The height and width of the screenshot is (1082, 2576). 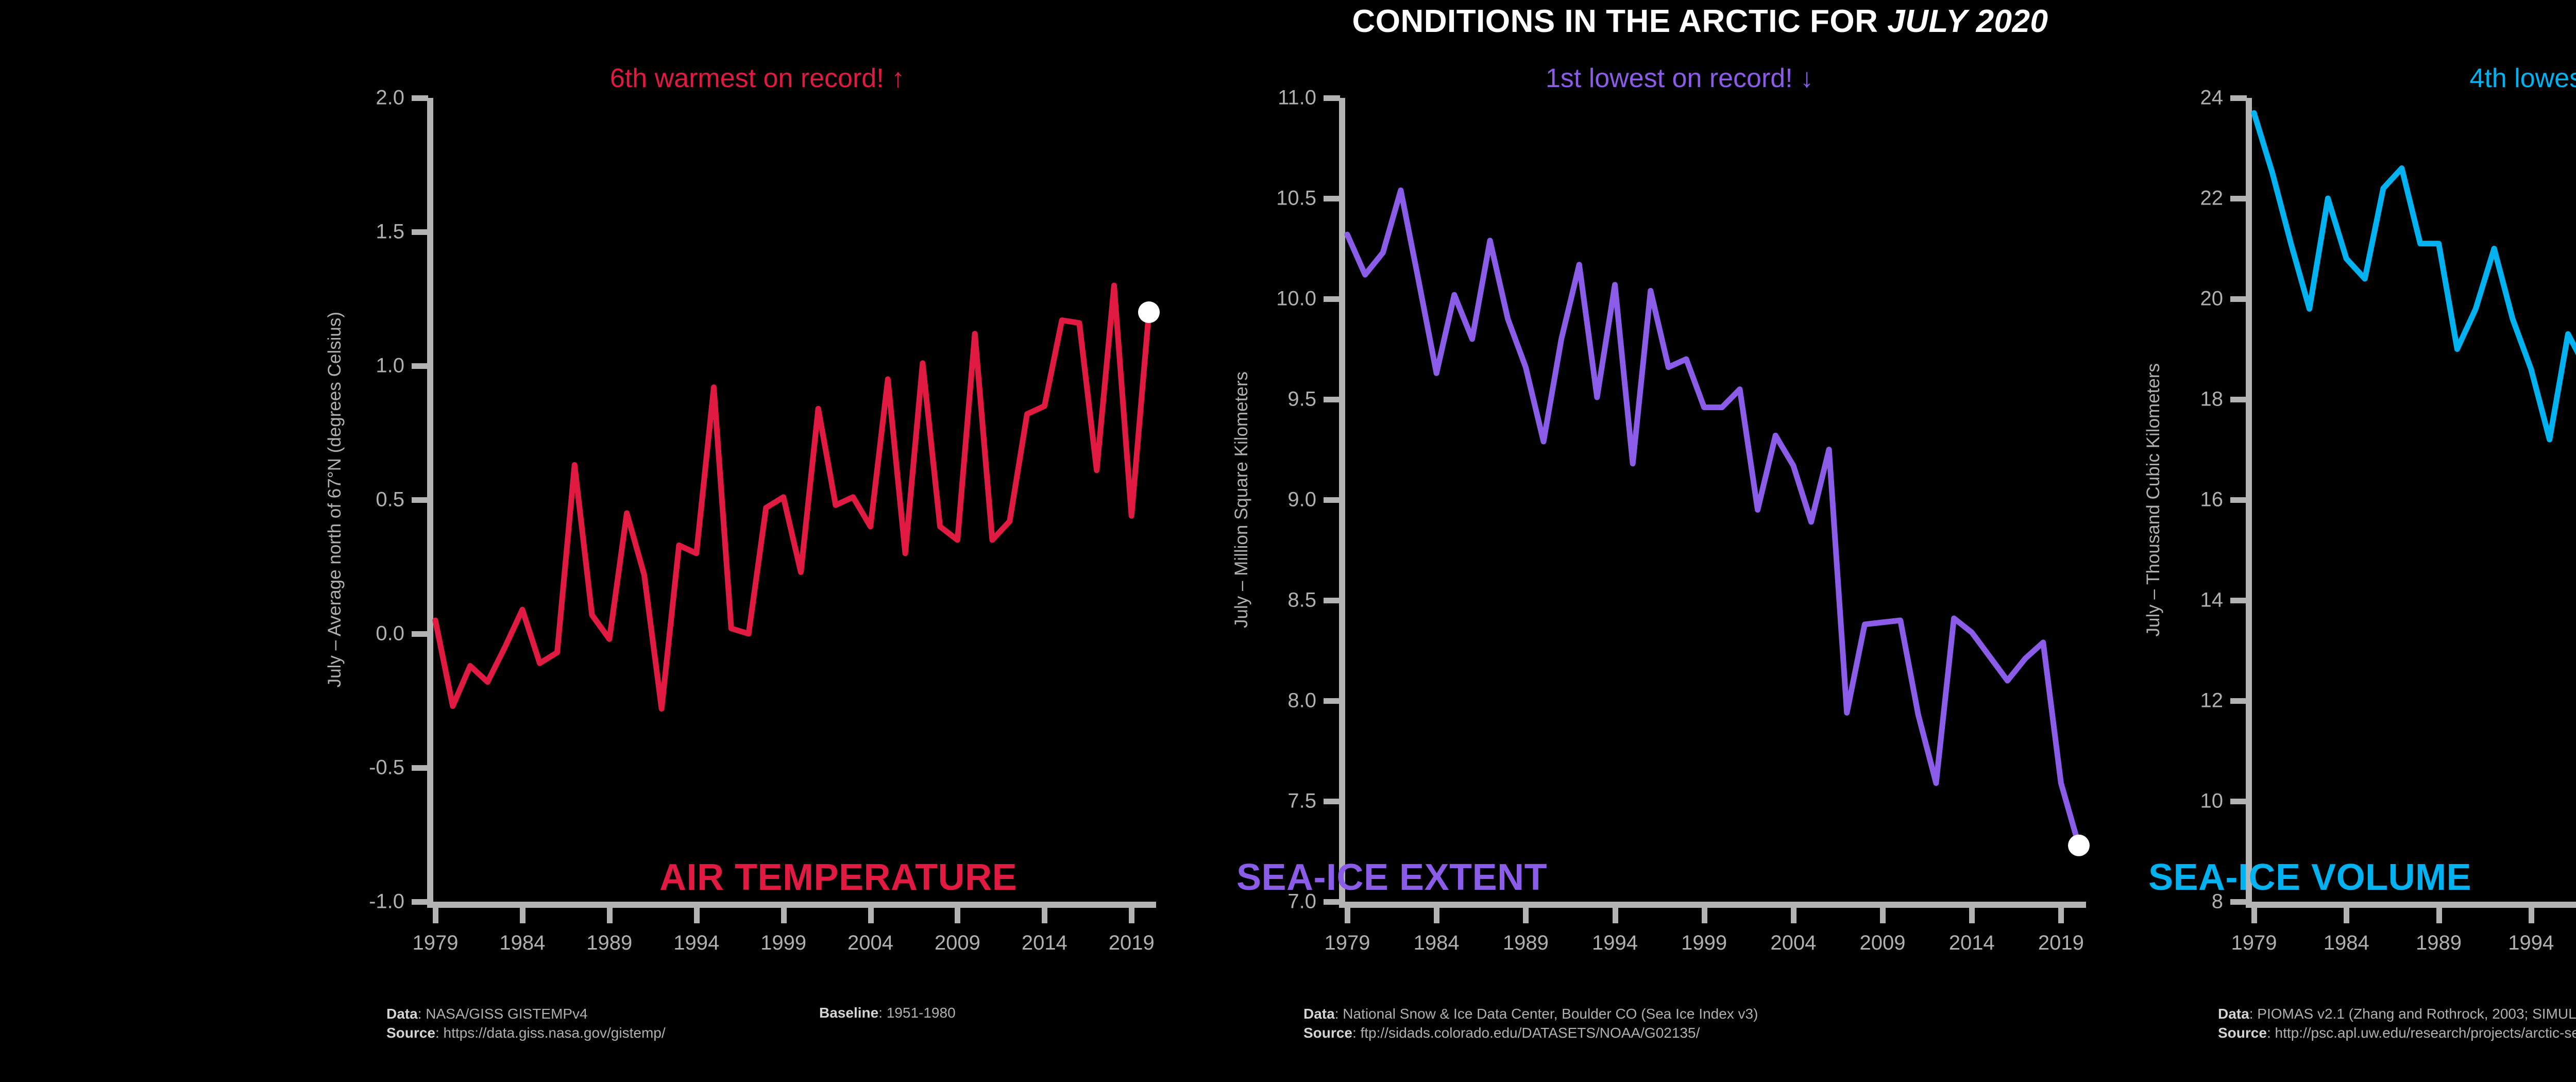 I want to click on panel-name-sea-ice-volume: SEA-ICE VOLUME, so click(x=2310, y=877).